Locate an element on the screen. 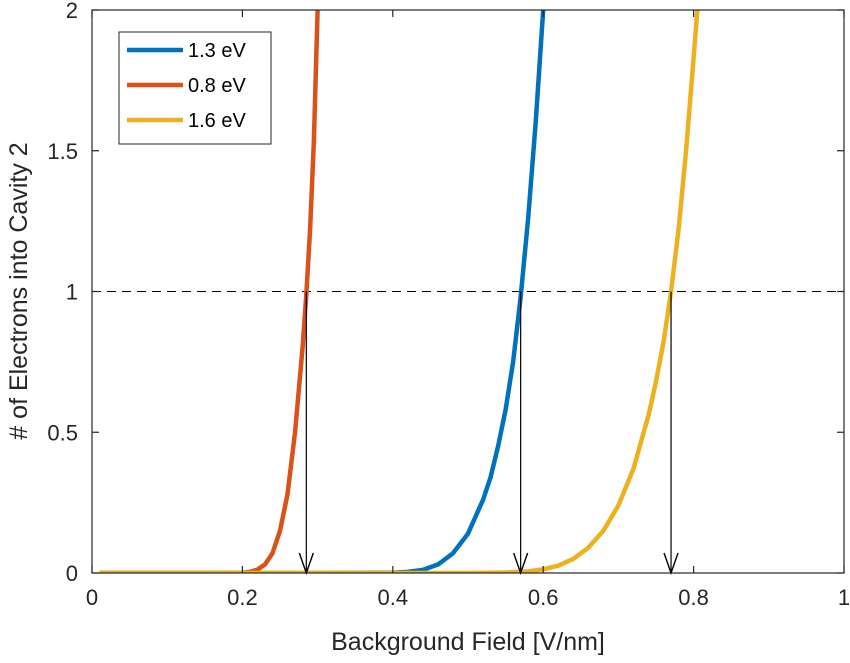 The height and width of the screenshot is (663, 850). legend: 1.3 eV 0.8 eV 1.6 eV is located at coordinates (195, 88).